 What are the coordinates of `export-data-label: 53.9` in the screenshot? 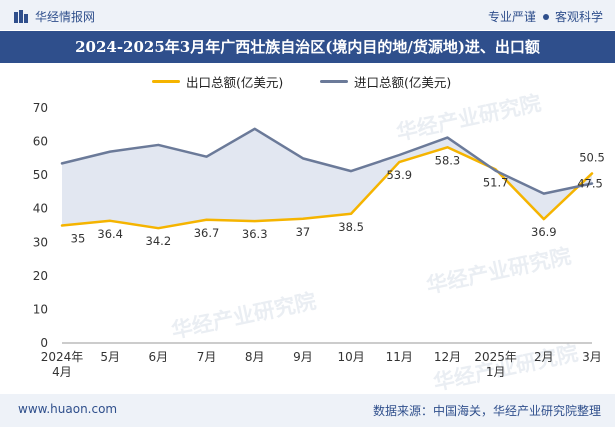 It's located at (399, 175).